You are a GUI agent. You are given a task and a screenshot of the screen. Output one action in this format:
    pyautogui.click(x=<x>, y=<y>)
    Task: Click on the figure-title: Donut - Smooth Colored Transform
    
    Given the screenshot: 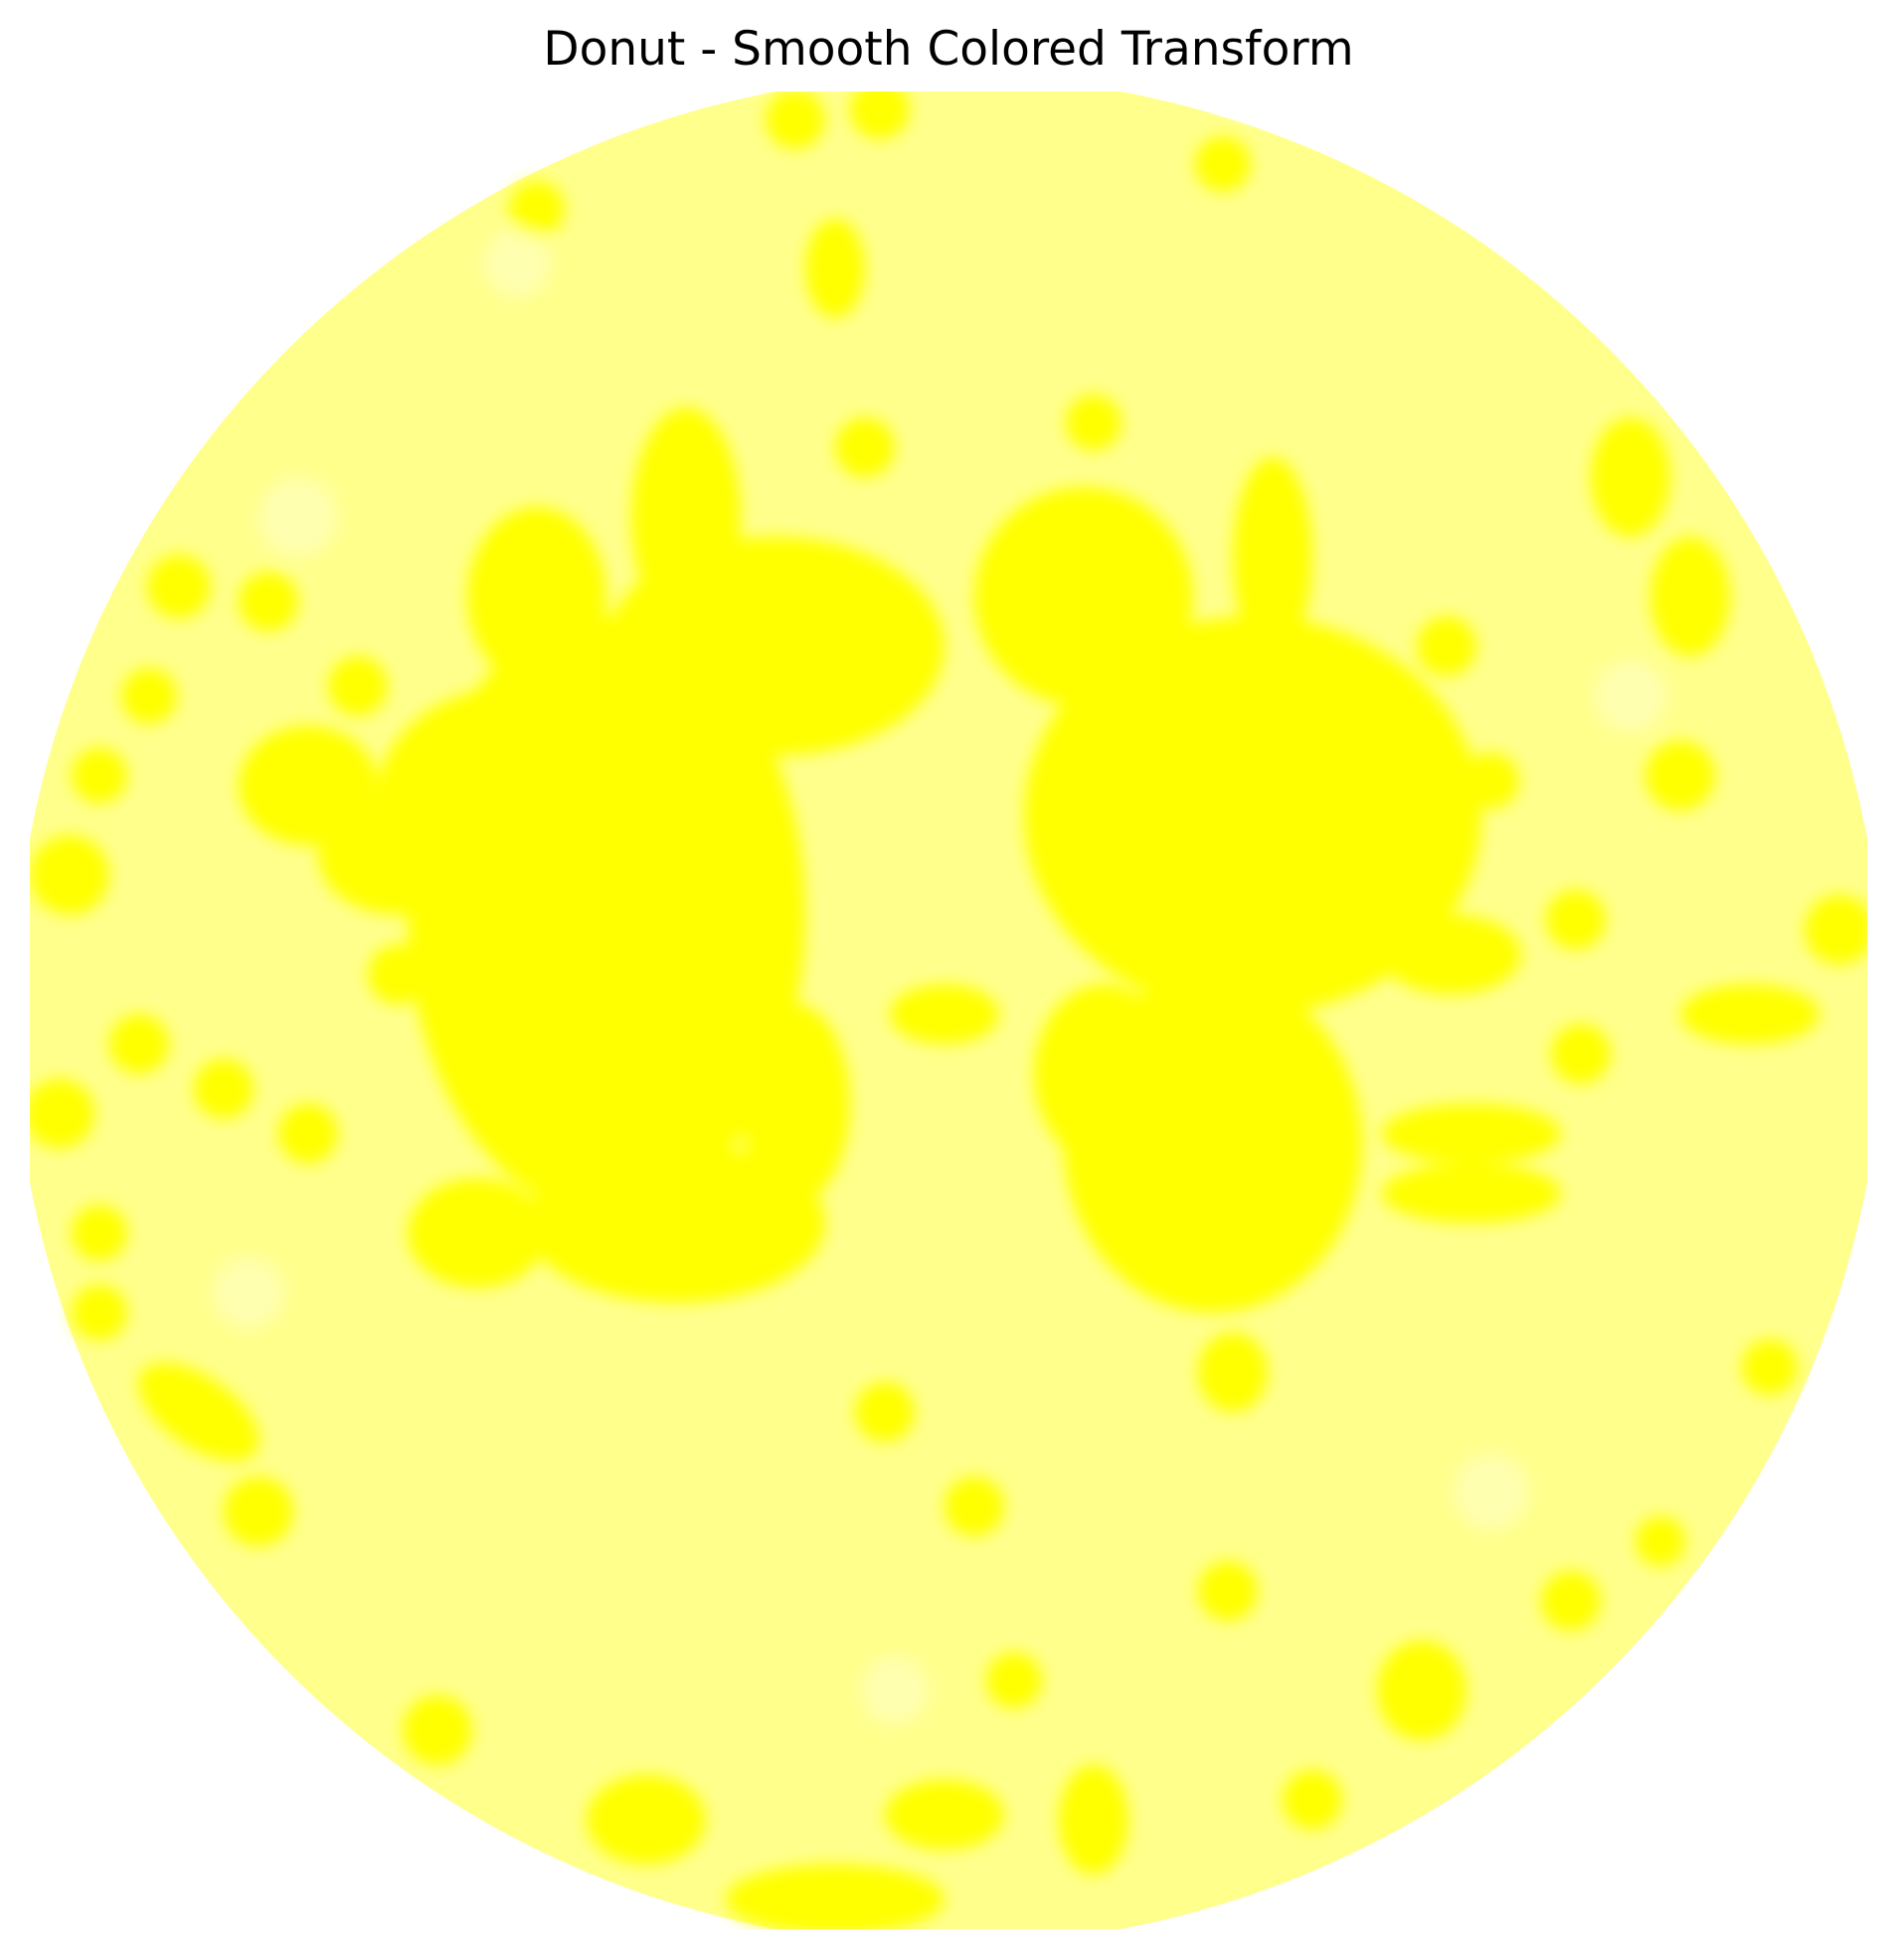 What is the action you would take?
    pyautogui.click(x=948, y=49)
    